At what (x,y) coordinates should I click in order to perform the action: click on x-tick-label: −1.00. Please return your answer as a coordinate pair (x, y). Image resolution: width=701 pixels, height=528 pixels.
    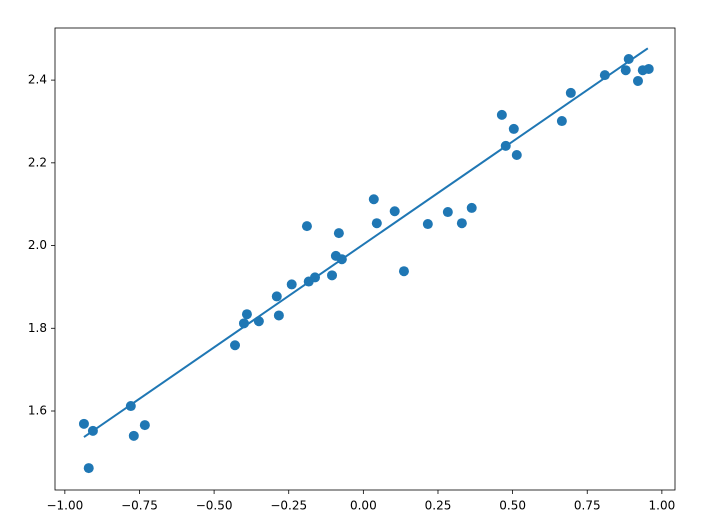
    Looking at the image, I should click on (64, 506).